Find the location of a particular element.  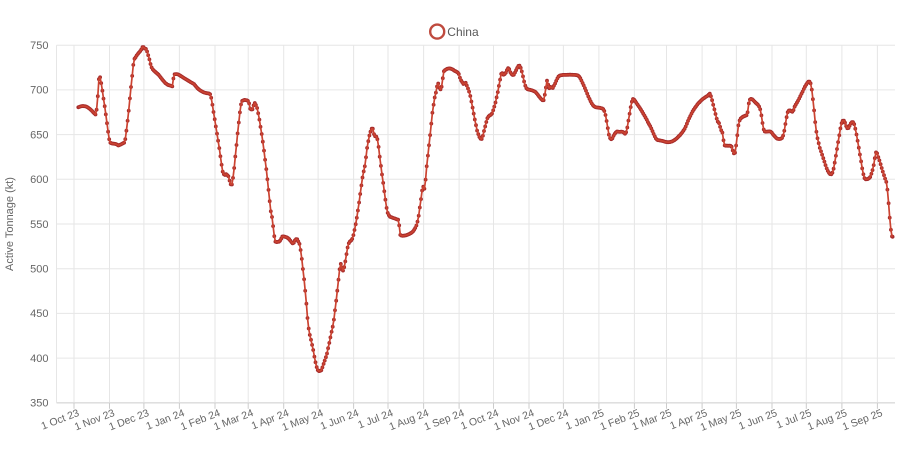

svg-text: 400 is located at coordinates (39, 359).